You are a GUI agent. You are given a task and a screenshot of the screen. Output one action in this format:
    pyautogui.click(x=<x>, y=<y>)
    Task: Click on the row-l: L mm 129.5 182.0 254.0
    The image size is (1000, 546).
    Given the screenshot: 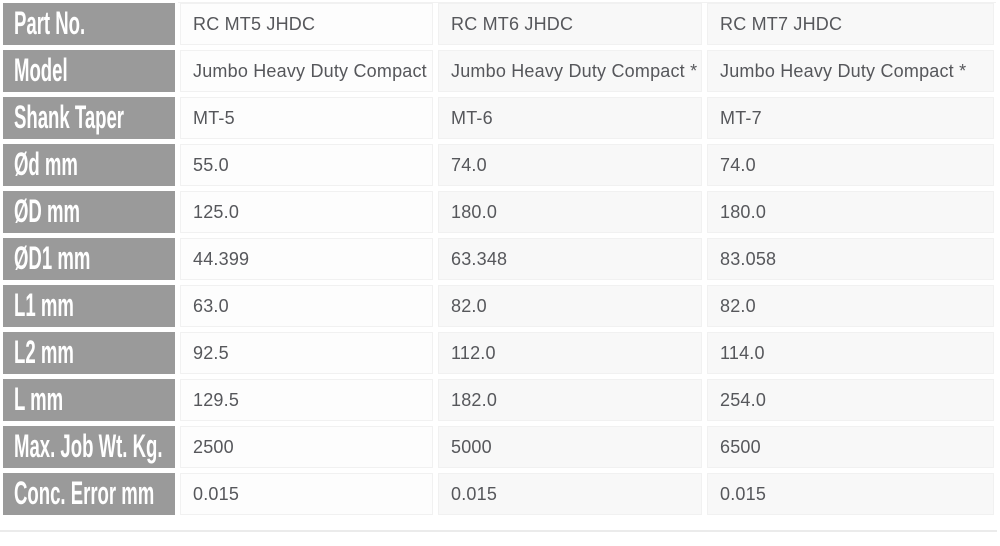 What is the action you would take?
    pyautogui.click(x=498, y=400)
    